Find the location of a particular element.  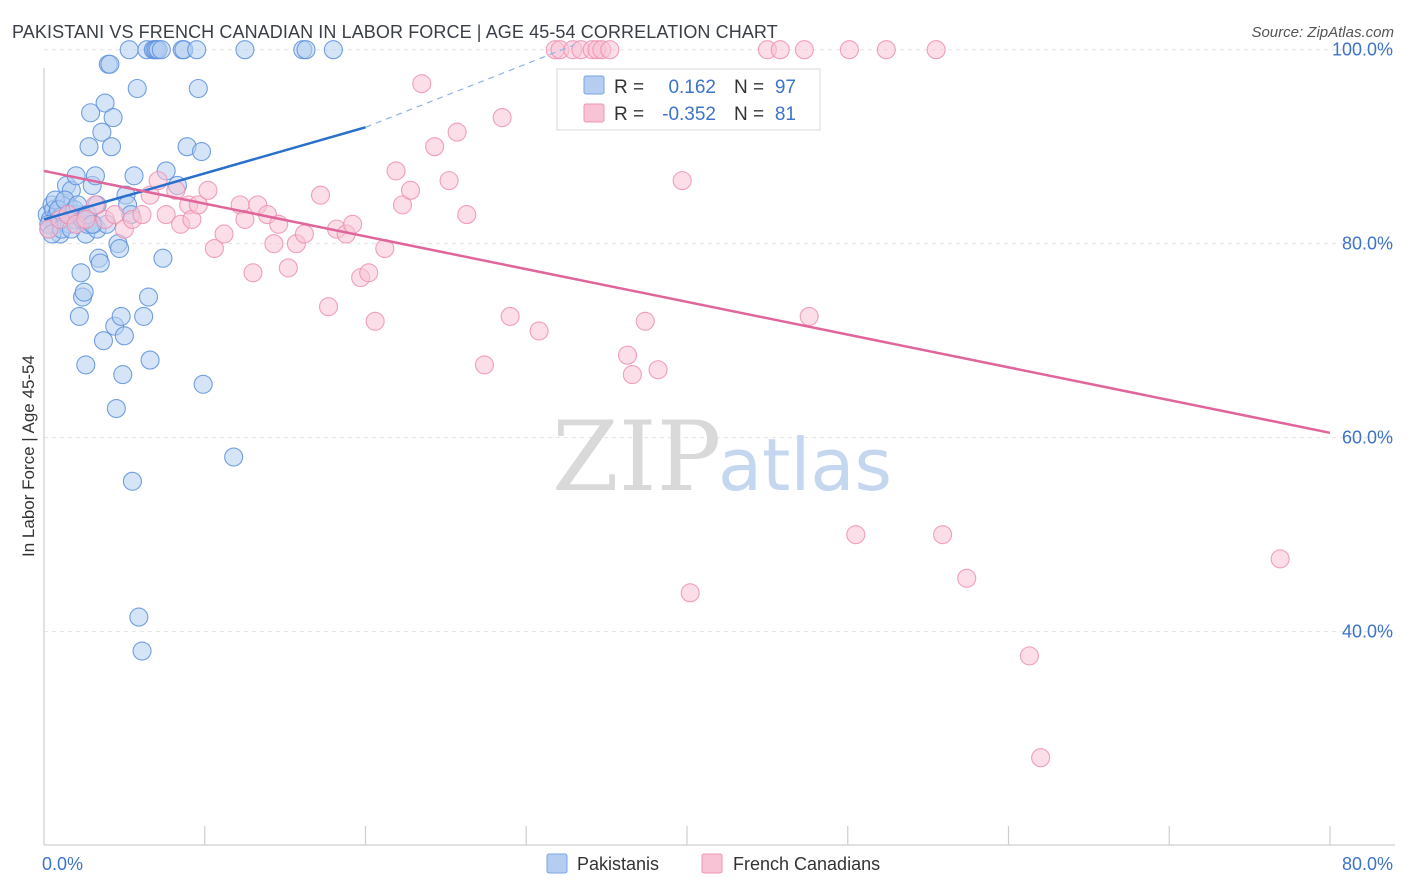

stats-n-pakistanis: 97 is located at coordinates (785, 87).